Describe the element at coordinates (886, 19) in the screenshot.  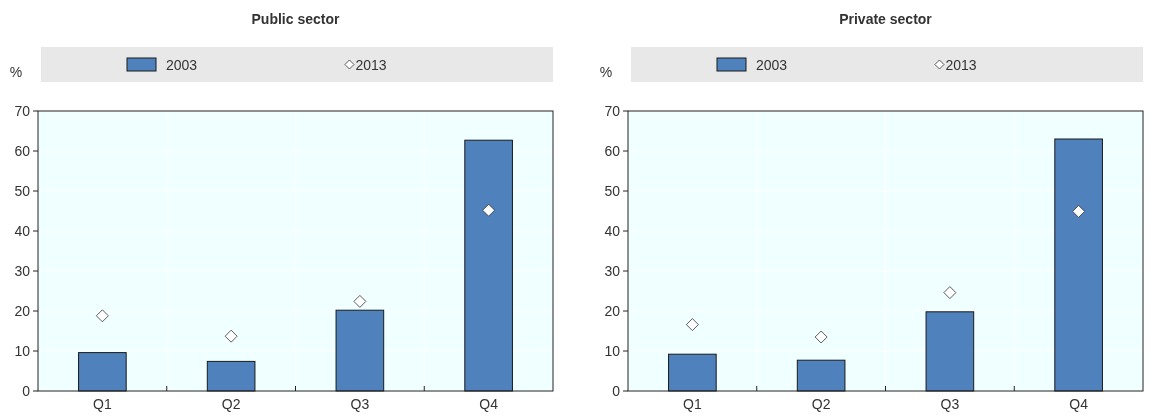
I see `chart-title: Private sector` at that location.